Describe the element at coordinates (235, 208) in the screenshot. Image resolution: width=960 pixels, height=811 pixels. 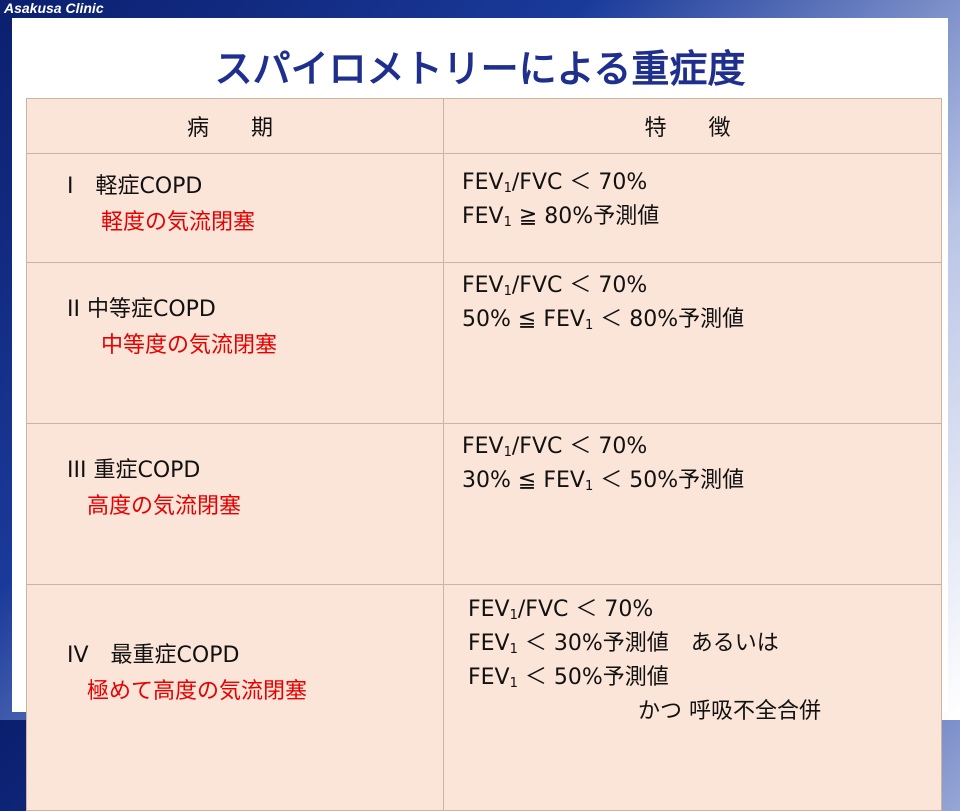
I see `stage-cell: I 軽症COPD 軽度の気流閉塞` at that location.